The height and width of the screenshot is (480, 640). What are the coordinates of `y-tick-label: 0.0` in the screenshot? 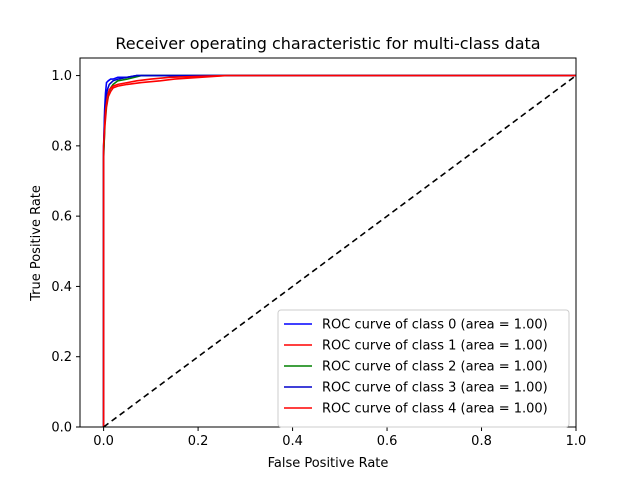 It's located at (61, 428).